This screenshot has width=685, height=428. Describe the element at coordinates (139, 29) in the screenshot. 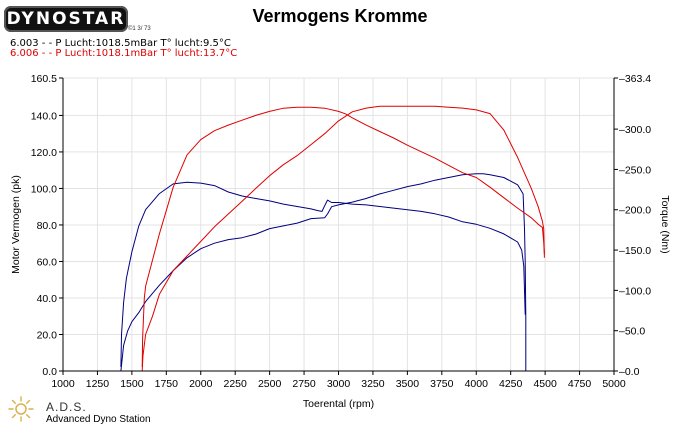

I see `logo-registered-mark: ©1 3/ 73` at that location.